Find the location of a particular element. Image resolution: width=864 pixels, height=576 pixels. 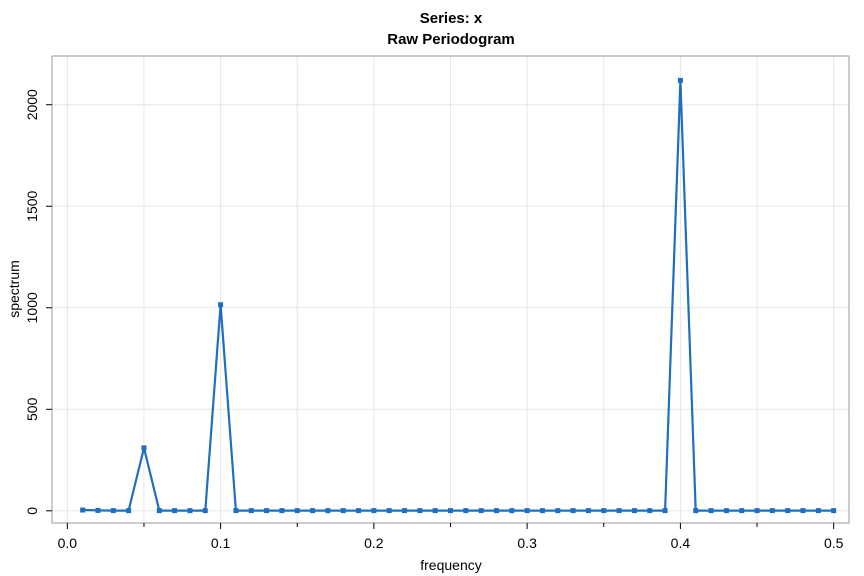

x-tick-label: 0.3 is located at coordinates (527, 543).